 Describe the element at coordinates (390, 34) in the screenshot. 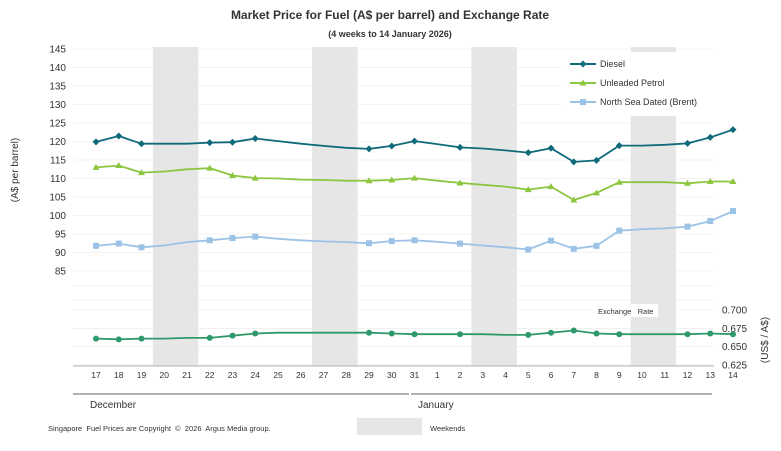

I see `chart-subtitle: (4 weeks to 14 January 2026)` at that location.